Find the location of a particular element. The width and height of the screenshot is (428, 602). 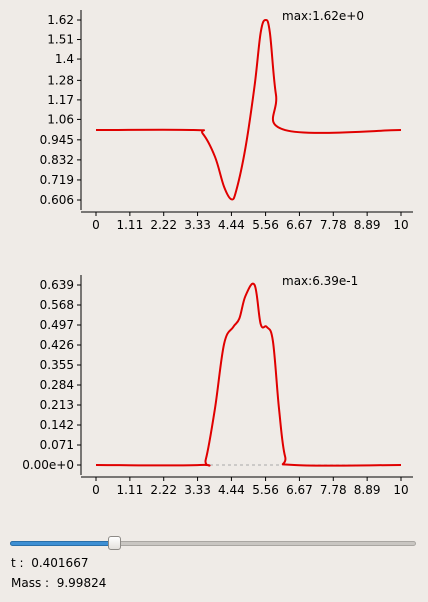

y-tick-label: 0.00e+0 is located at coordinates (48, 465).